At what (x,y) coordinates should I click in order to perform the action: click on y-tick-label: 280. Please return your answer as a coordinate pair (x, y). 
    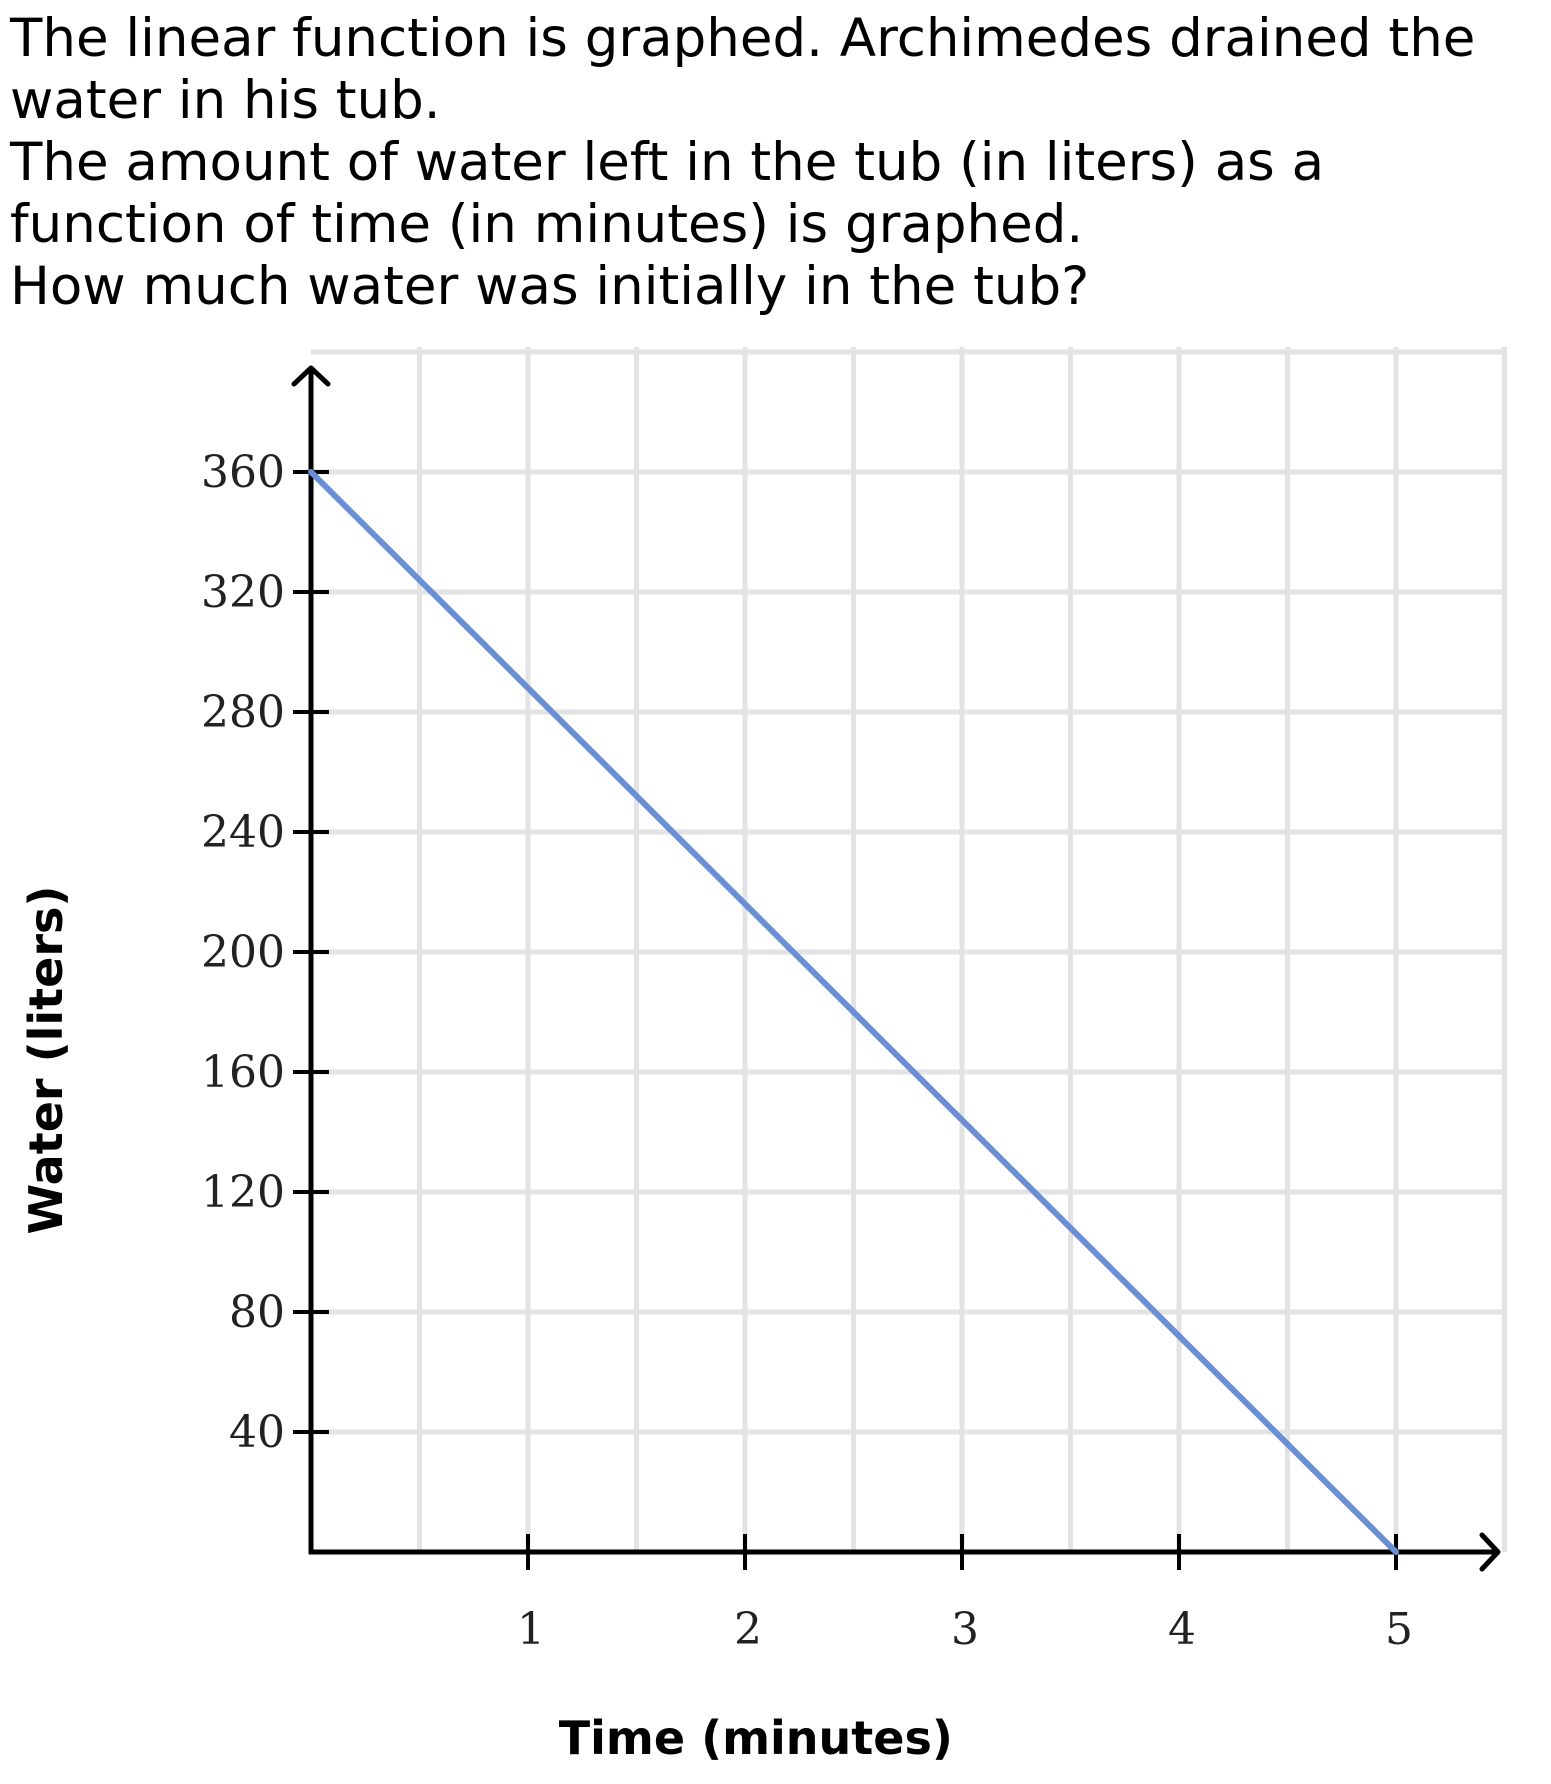
    Looking at the image, I should click on (243, 712).